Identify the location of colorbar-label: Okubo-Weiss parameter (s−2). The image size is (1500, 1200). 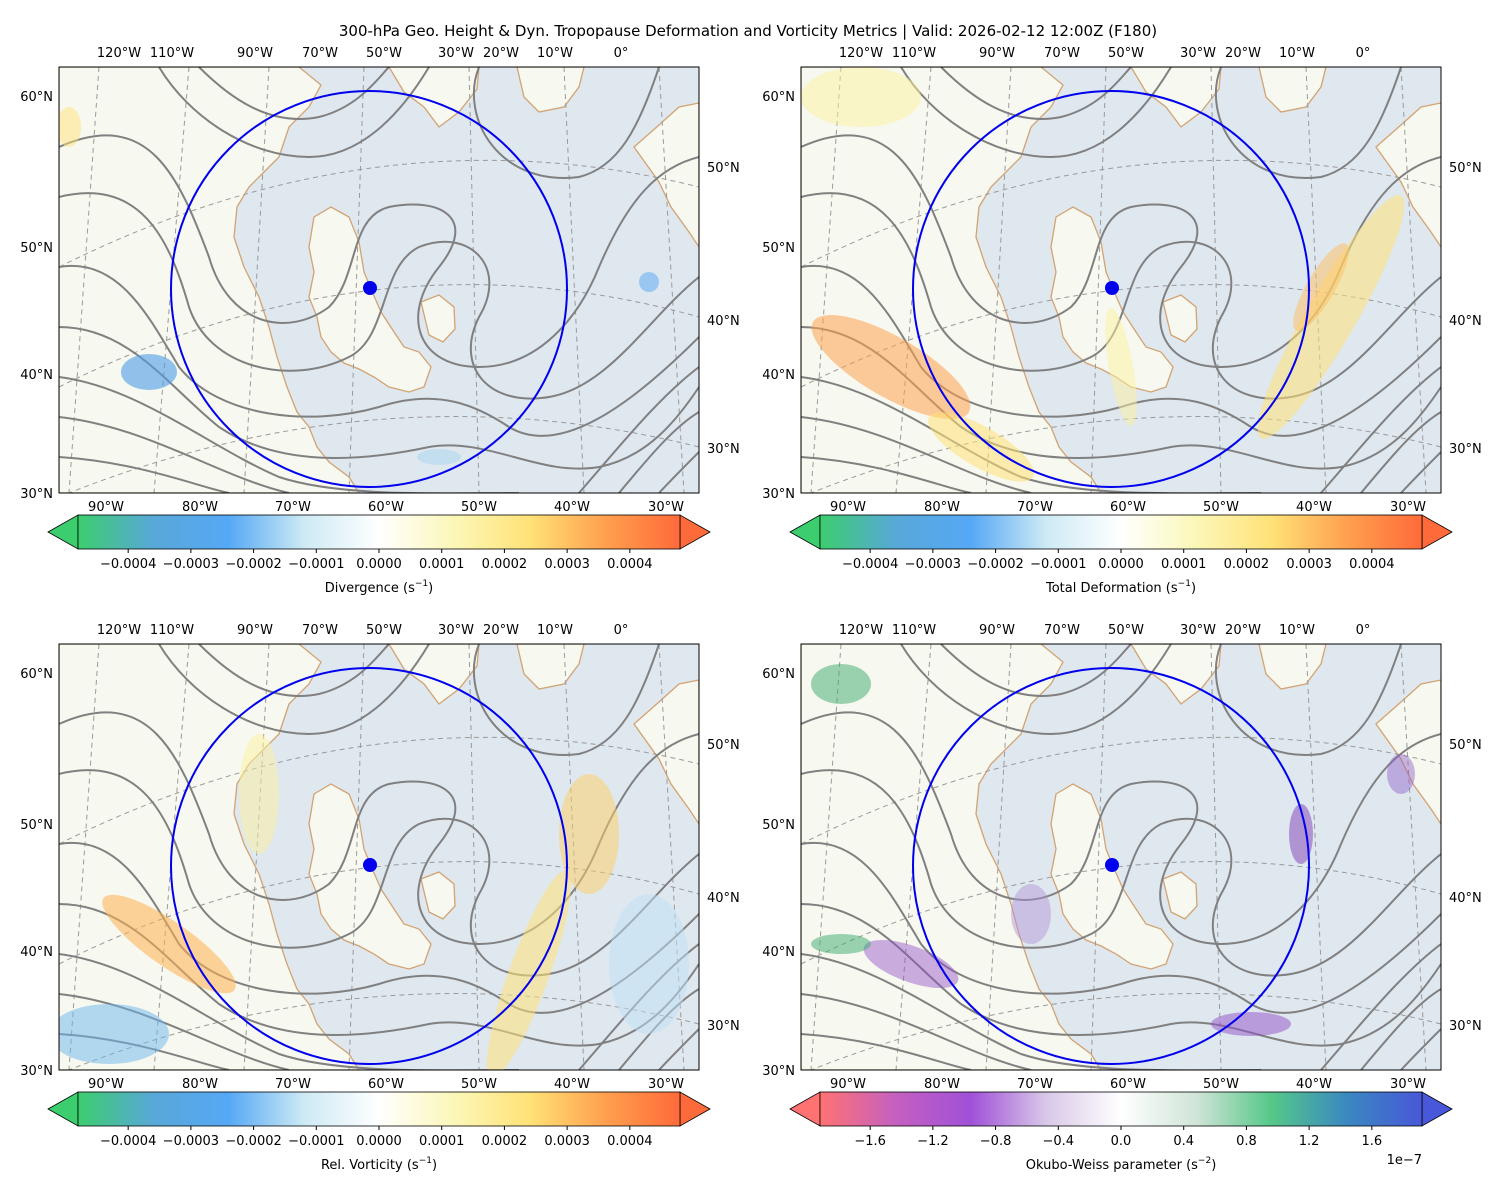
(1121, 1164).